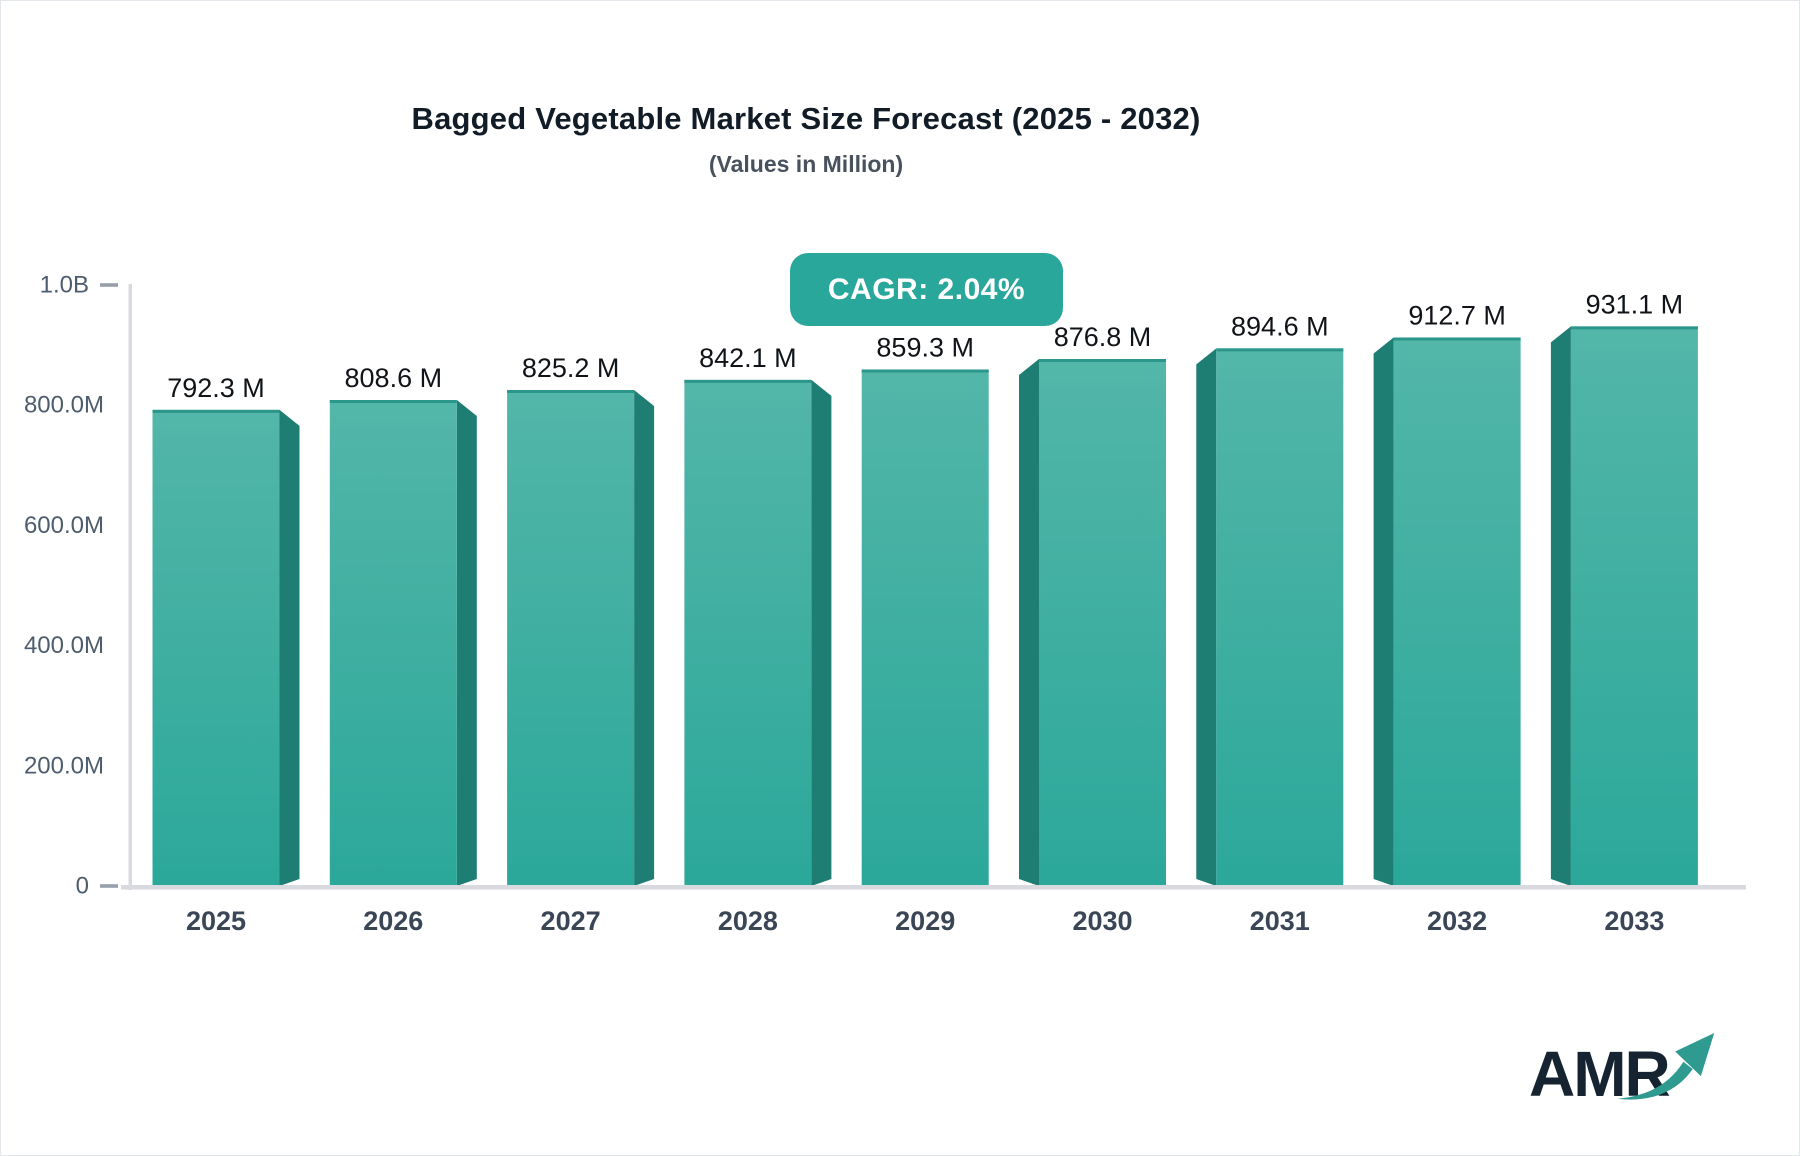 This screenshot has height=1156, width=1800. What do you see at coordinates (1102, 622) in the screenshot?
I see `bar-2030` at bounding box center [1102, 622].